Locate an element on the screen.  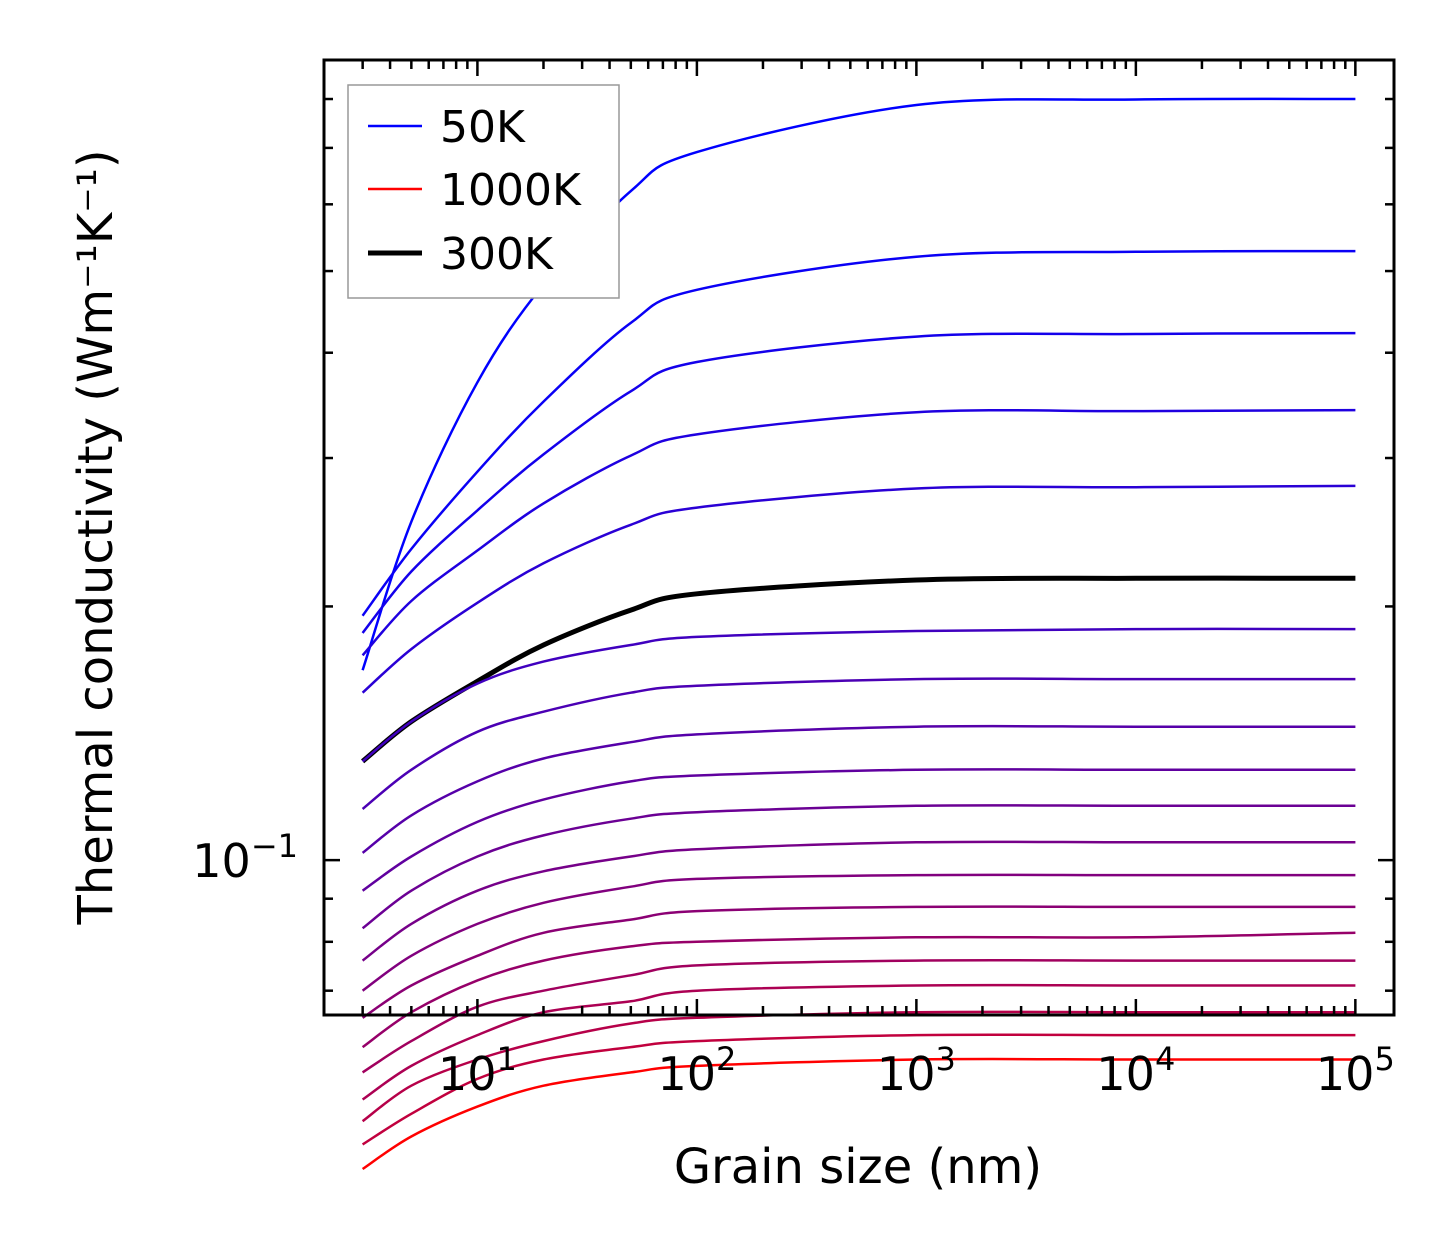
x-tick-label-1: 10¹ is located at coordinates (477, 1070).